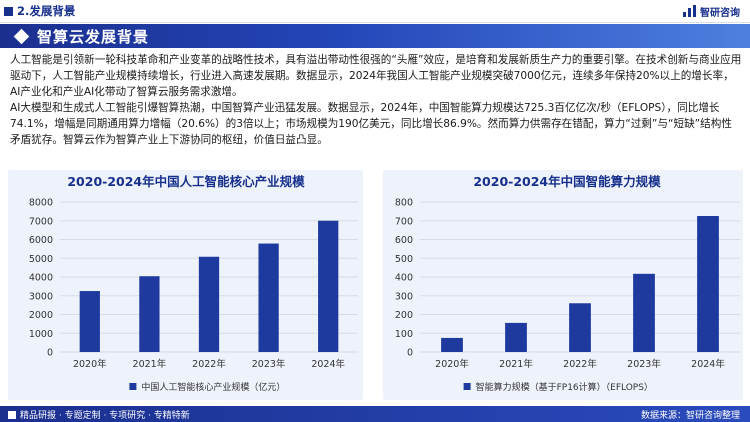 The image size is (750, 422). Describe the element at coordinates (41, 203) in the screenshot. I see `chart1-y-tick-label: 8000` at that location.